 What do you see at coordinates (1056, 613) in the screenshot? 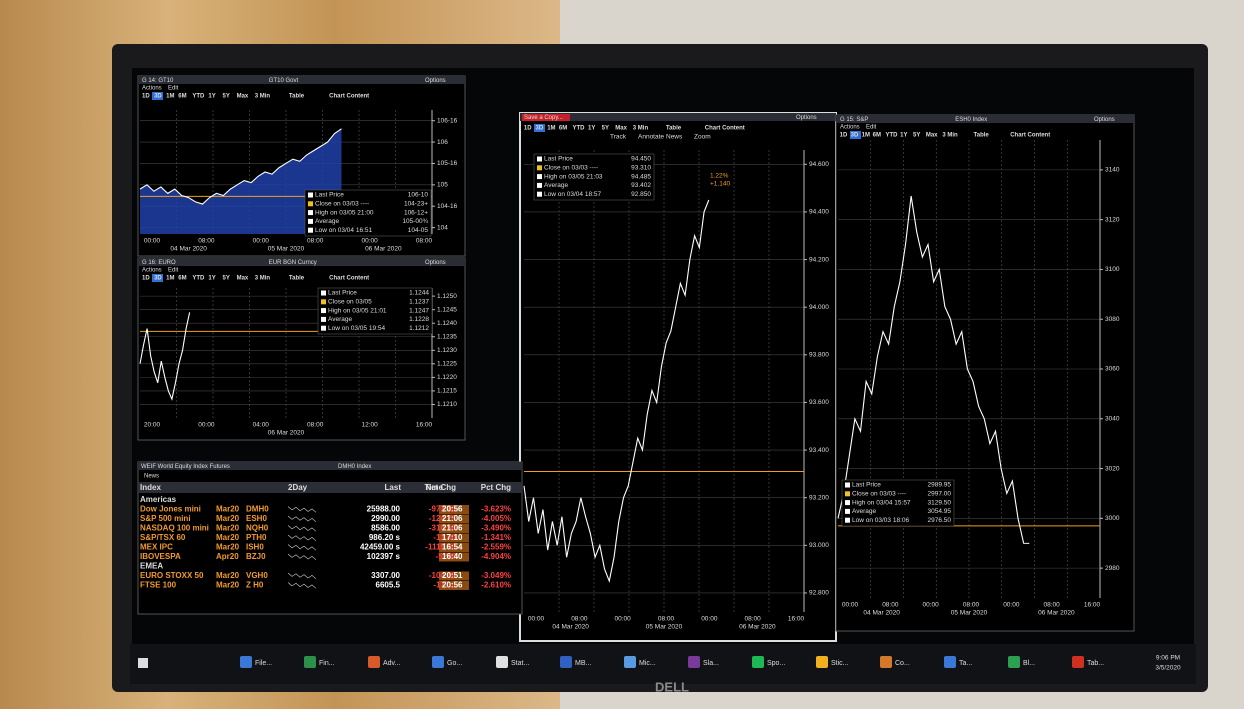
I see `x-date-label: 06 Mar 2020` at bounding box center [1056, 613].